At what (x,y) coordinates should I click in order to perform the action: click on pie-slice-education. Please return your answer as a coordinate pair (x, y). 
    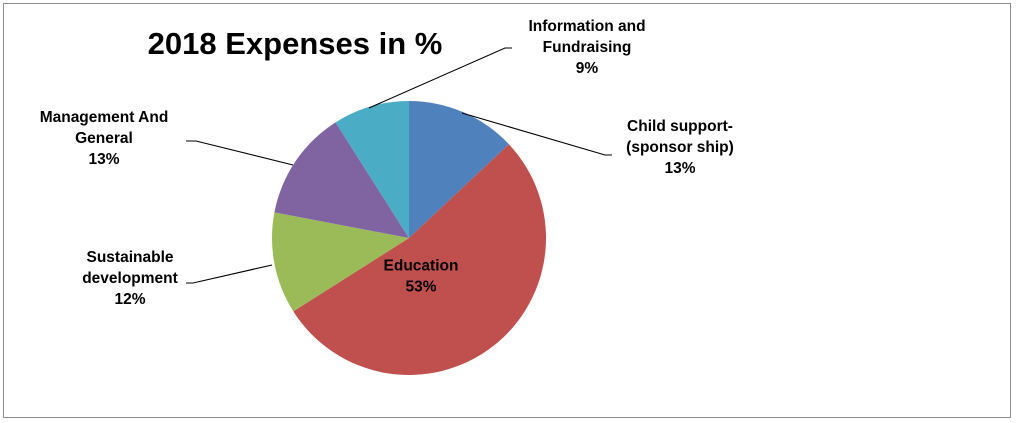
    Looking at the image, I should click on (420, 260).